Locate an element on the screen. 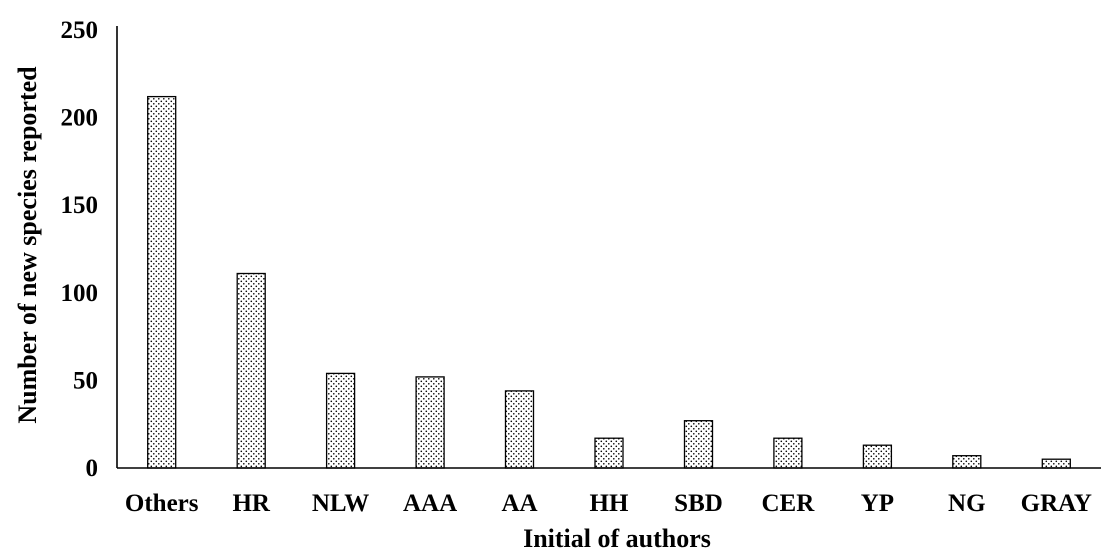 The height and width of the screenshot is (554, 1101). x-tick-label: AAA is located at coordinates (430, 503).